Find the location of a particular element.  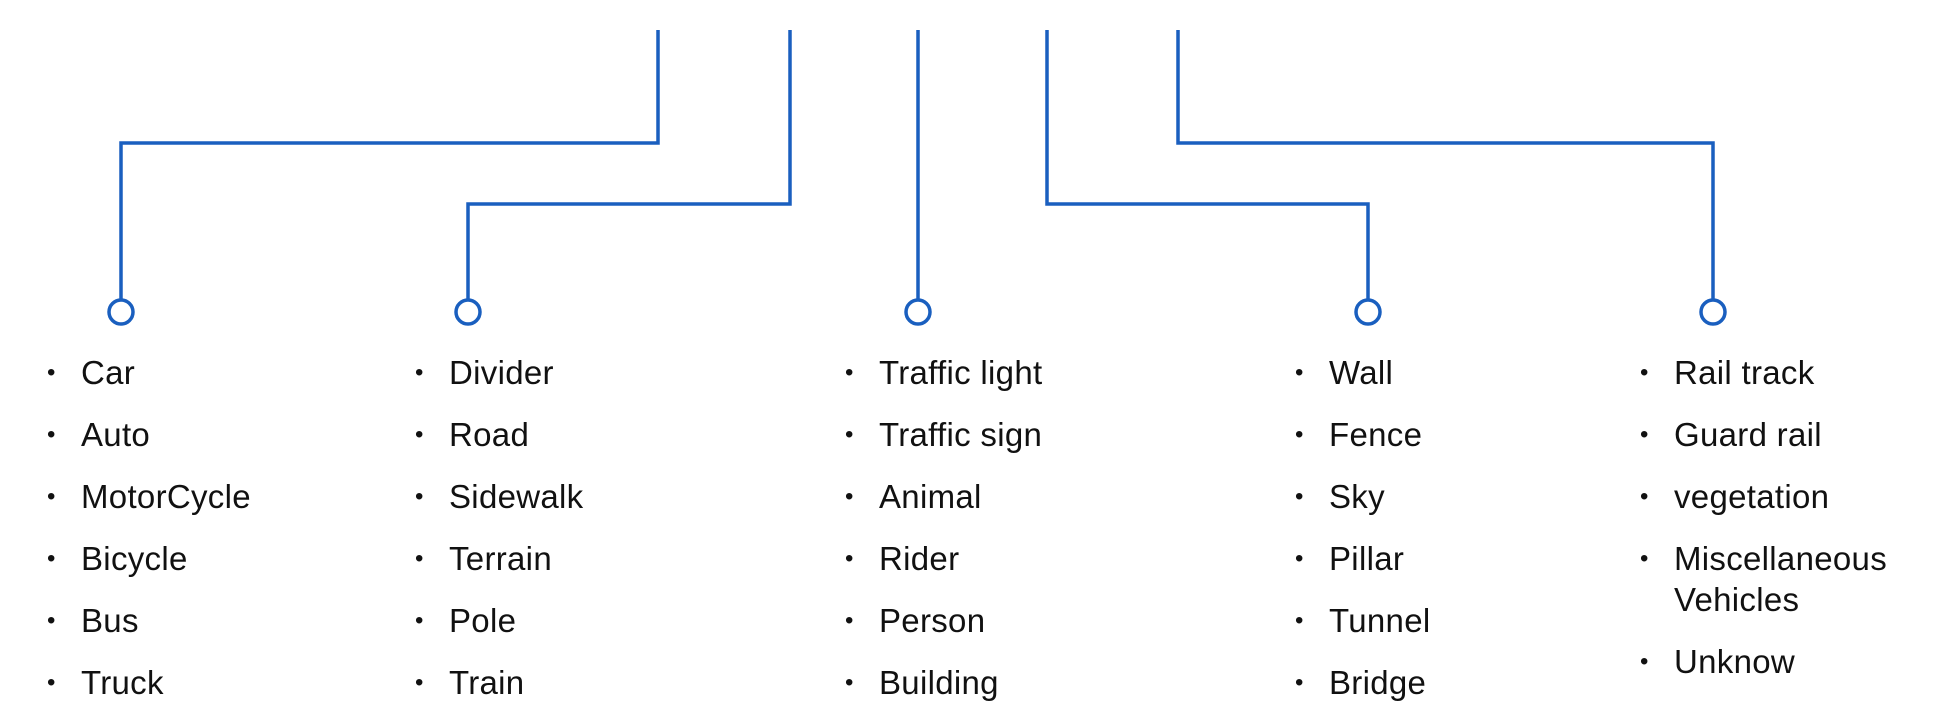

list-item: Person is located at coordinates (943, 620).